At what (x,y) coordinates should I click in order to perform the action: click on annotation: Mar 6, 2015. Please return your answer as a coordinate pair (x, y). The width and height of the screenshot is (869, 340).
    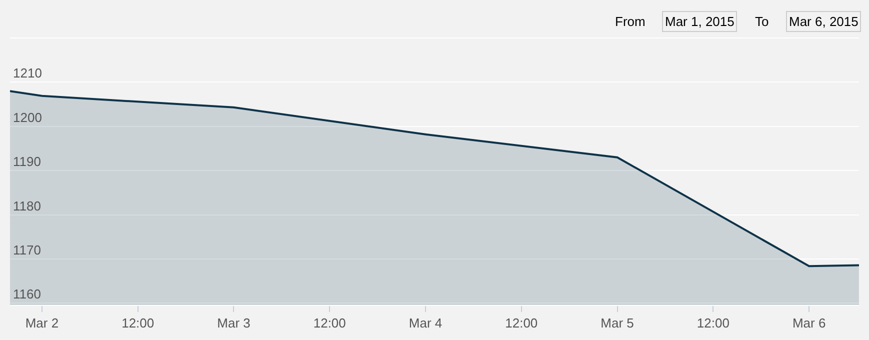
    Looking at the image, I should click on (823, 21).